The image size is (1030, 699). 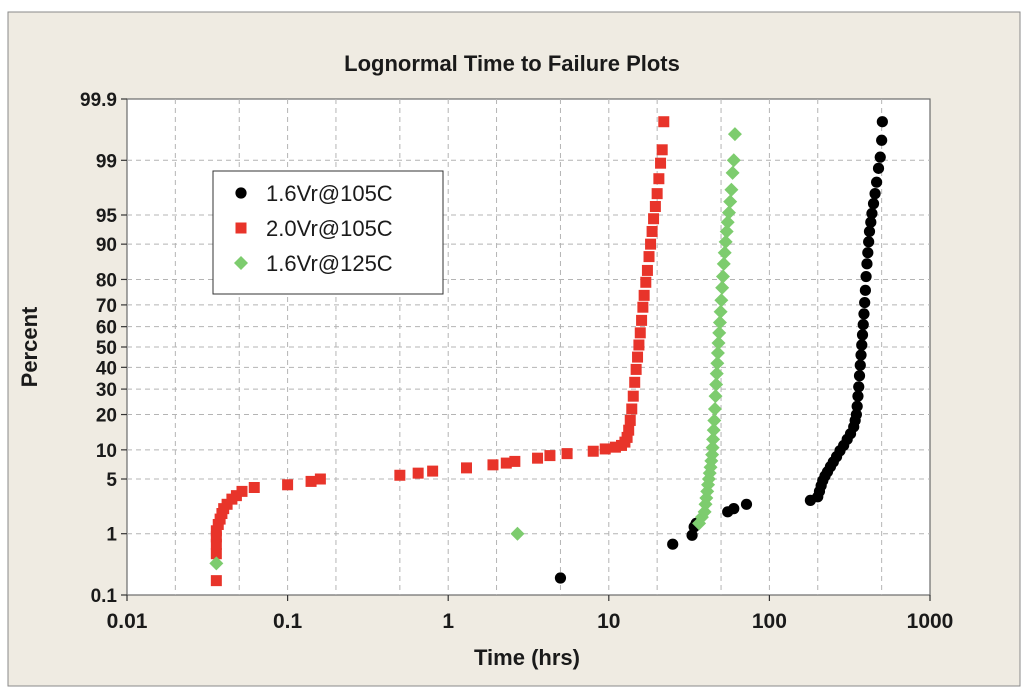 I want to click on legend-box, so click(x=328, y=232).